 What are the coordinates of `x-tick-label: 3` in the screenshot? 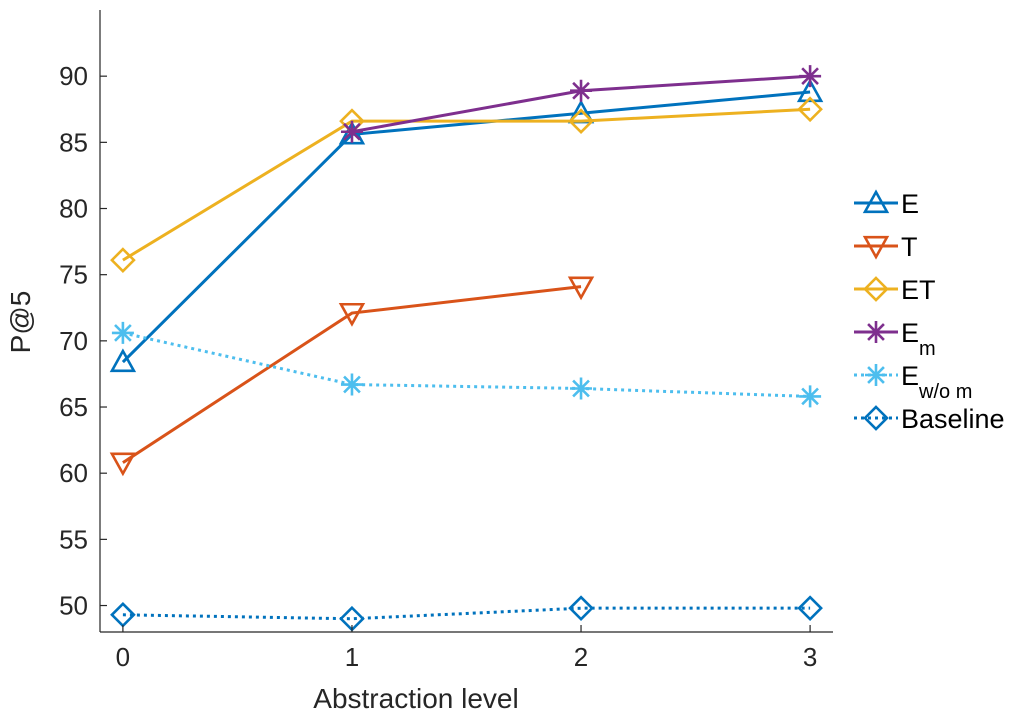 It's located at (810, 657).